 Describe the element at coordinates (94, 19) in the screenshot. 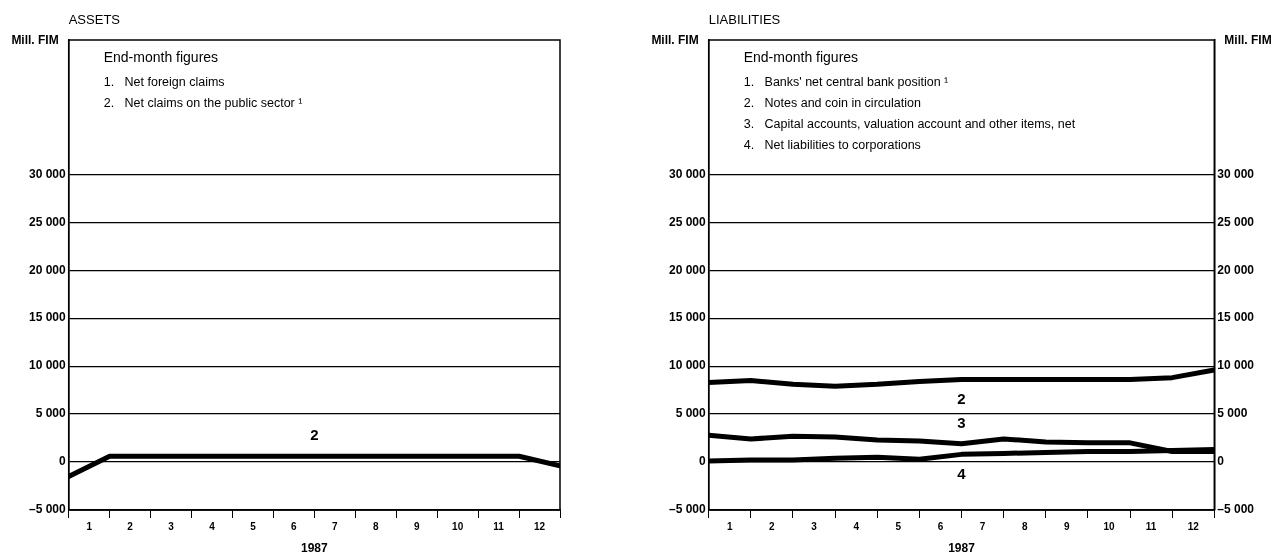

I see `chart-title: ASSETS` at that location.